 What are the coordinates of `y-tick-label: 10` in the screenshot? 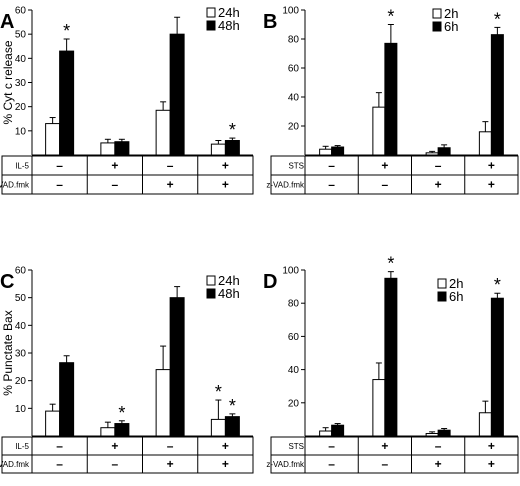 It's located at (21, 131).